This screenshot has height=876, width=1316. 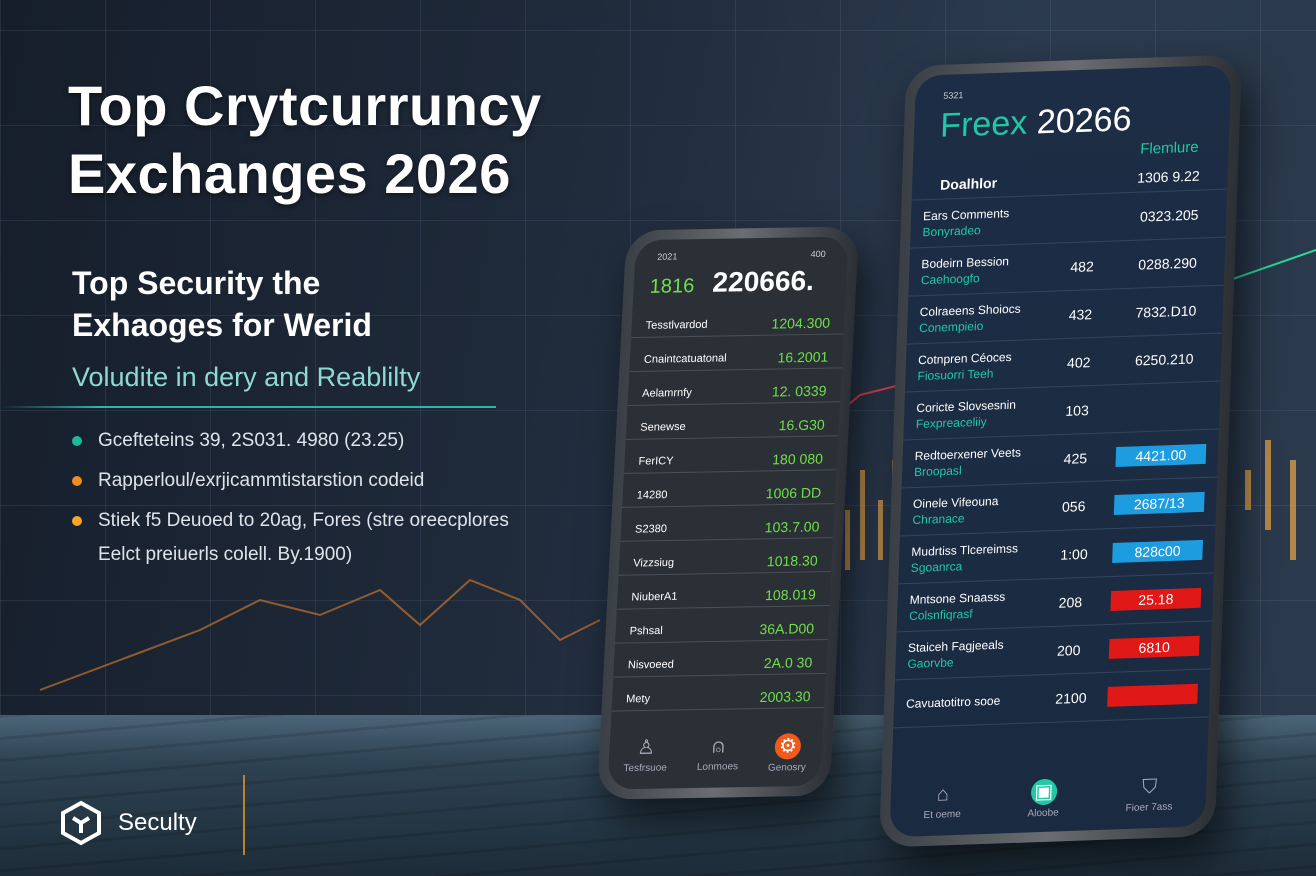 I want to click on app-brand: Freex, so click(x=984, y=124).